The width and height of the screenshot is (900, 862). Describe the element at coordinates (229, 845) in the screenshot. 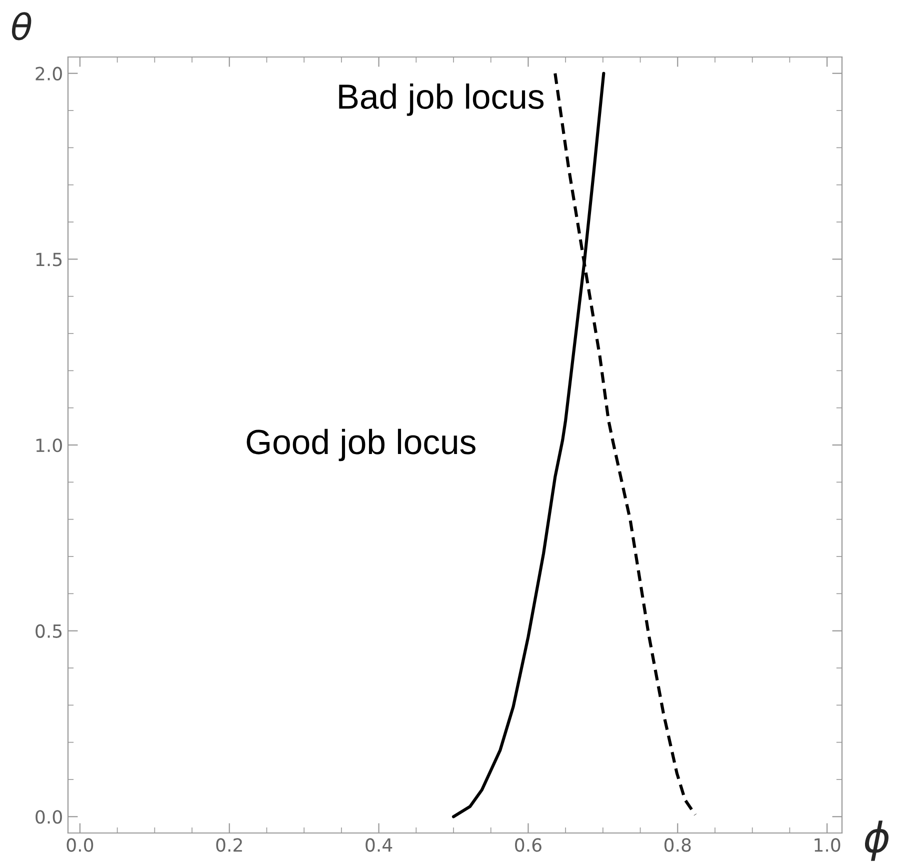

I see `x-tick-label: 0.2` at that location.